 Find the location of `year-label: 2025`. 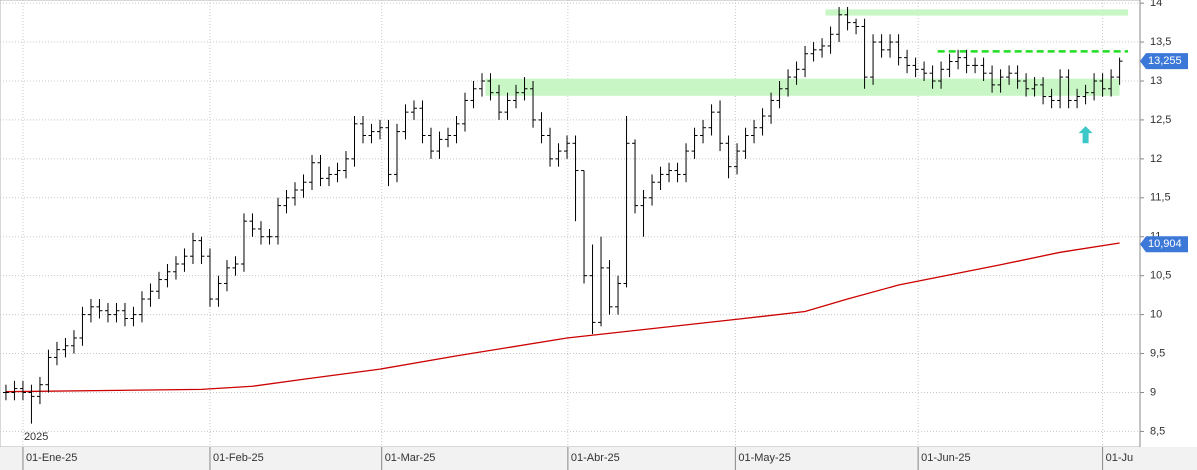

year-label: 2025 is located at coordinates (36, 437).